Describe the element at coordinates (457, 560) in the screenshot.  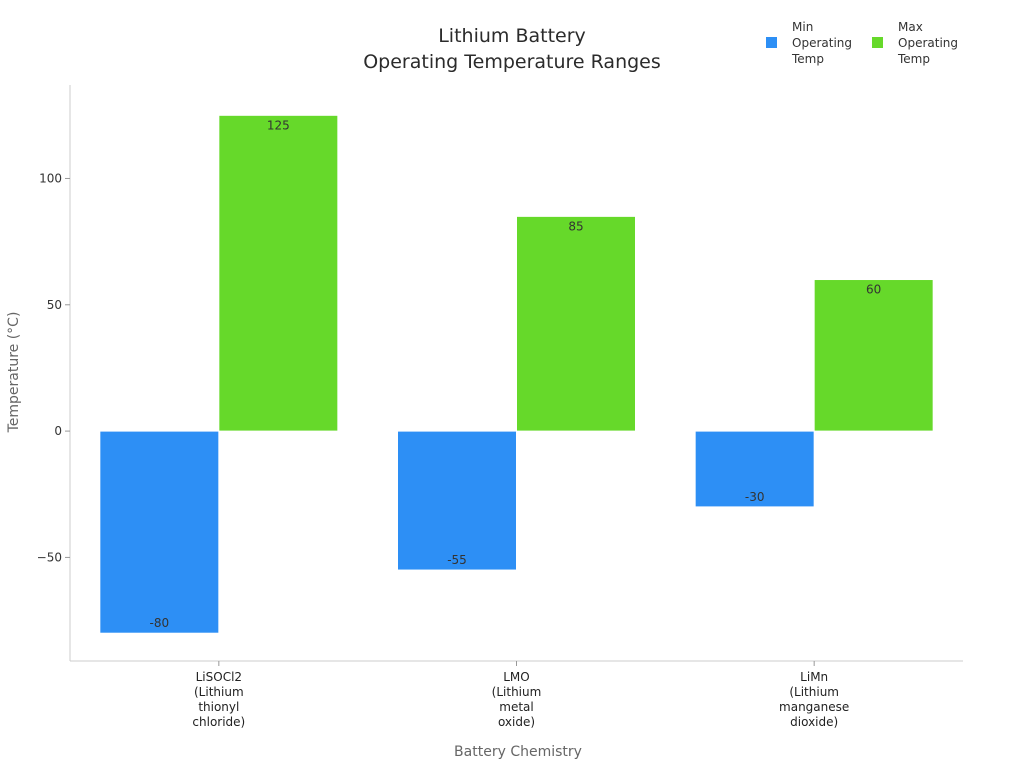
I see `data-label: -55` at that location.